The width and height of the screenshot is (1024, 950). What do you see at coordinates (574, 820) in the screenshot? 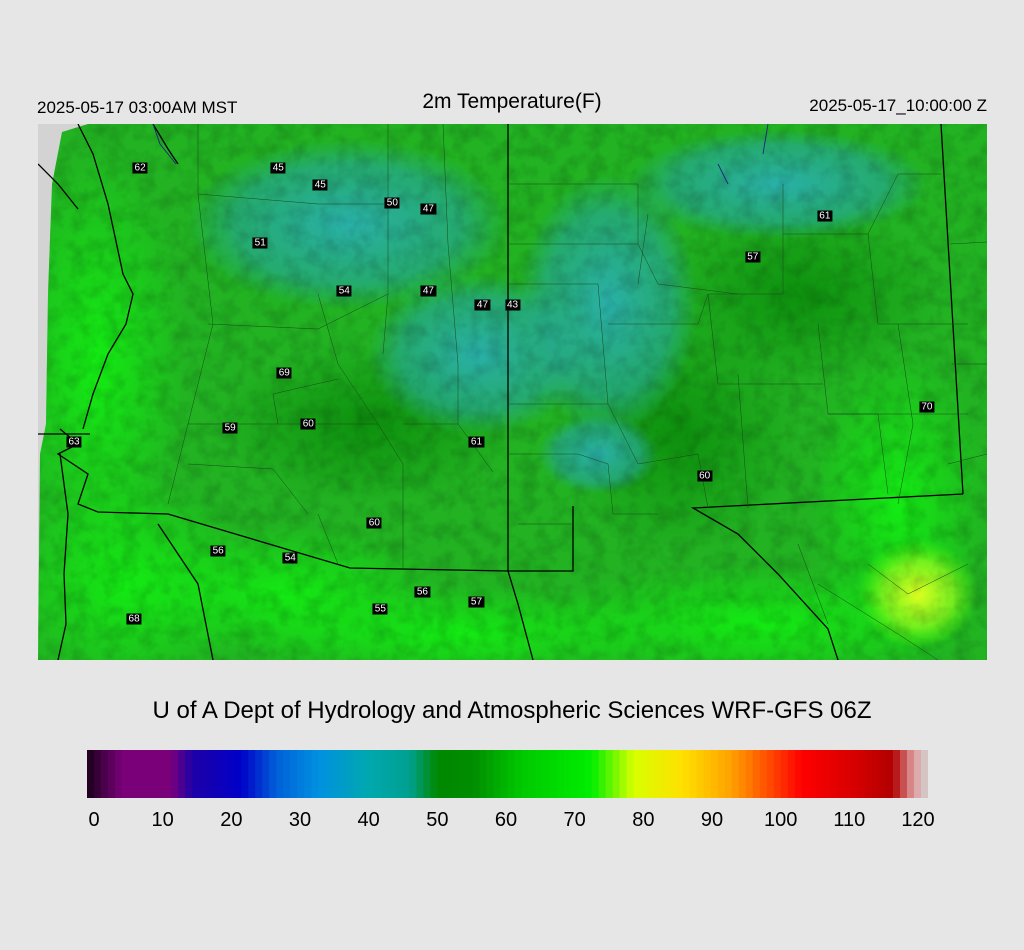
I see `colorbar-tick-label: 70` at bounding box center [574, 820].